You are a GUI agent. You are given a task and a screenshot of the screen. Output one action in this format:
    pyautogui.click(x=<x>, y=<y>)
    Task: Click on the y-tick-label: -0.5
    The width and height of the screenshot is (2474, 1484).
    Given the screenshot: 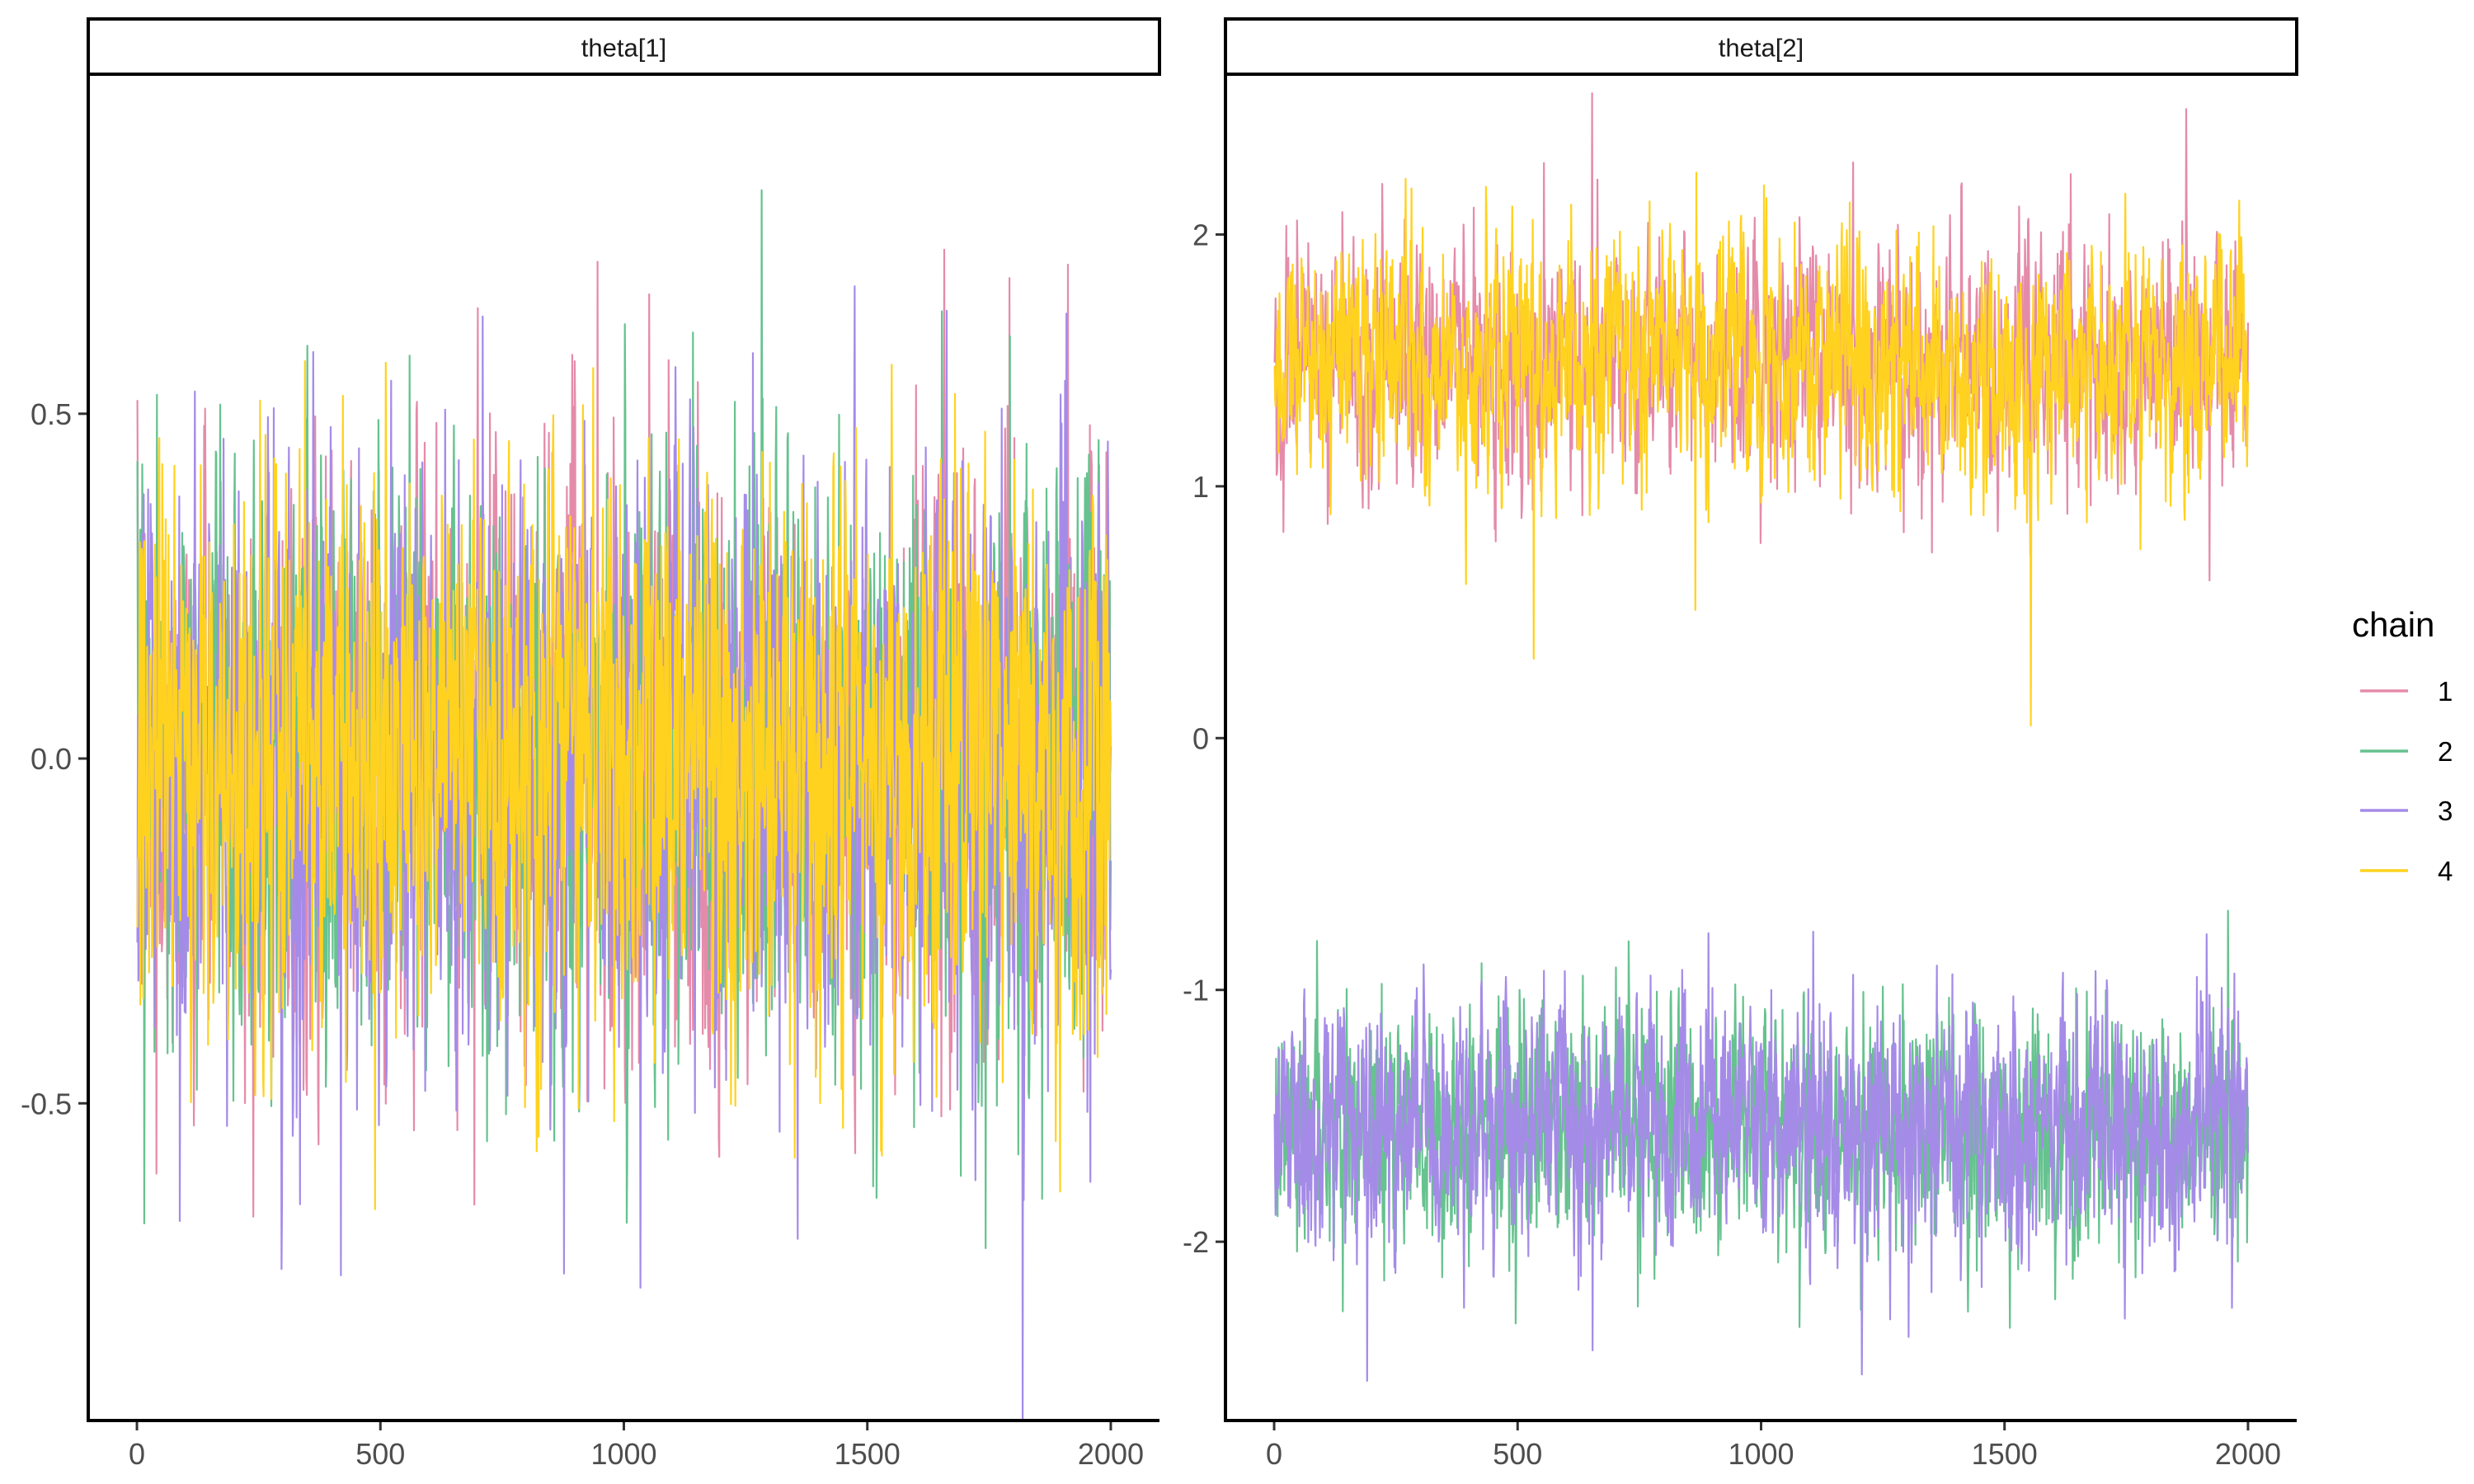 What is the action you would take?
    pyautogui.click(x=46, y=1103)
    